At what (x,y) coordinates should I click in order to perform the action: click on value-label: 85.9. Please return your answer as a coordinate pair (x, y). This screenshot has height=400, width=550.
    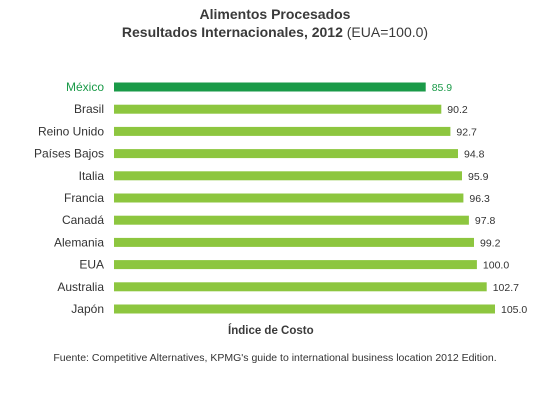
    Looking at the image, I should click on (442, 88).